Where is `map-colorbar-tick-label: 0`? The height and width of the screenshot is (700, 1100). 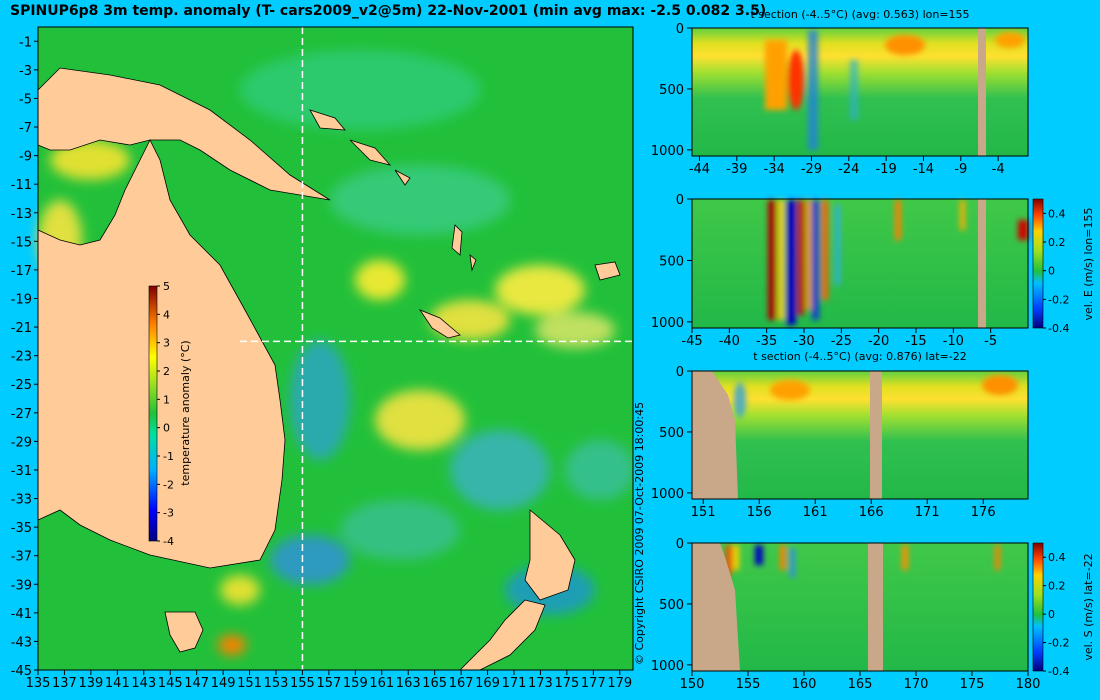
map-colorbar-tick-label: 0 is located at coordinates (166, 428).